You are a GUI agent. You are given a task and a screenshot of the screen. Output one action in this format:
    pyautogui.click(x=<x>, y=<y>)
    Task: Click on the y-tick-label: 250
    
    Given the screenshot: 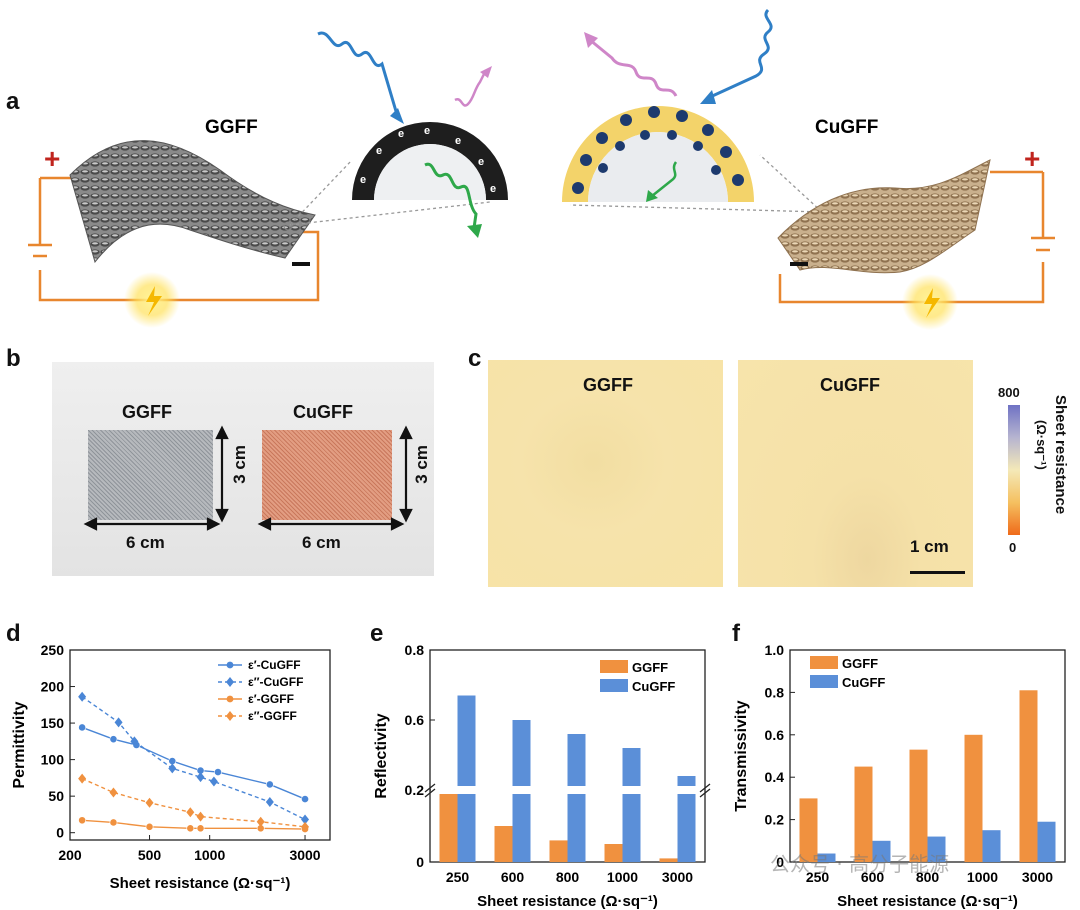 What is the action you would take?
    pyautogui.click(x=53, y=650)
    